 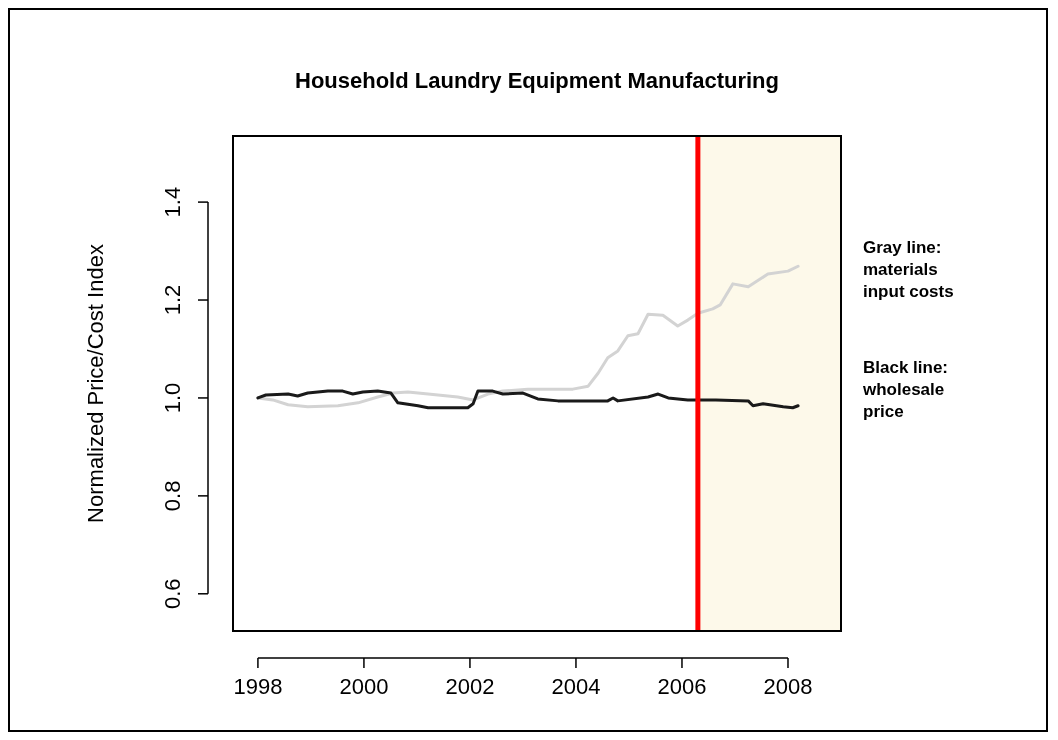 What do you see at coordinates (172, 202) in the screenshot?
I see `y-tick-label: 1.4` at bounding box center [172, 202].